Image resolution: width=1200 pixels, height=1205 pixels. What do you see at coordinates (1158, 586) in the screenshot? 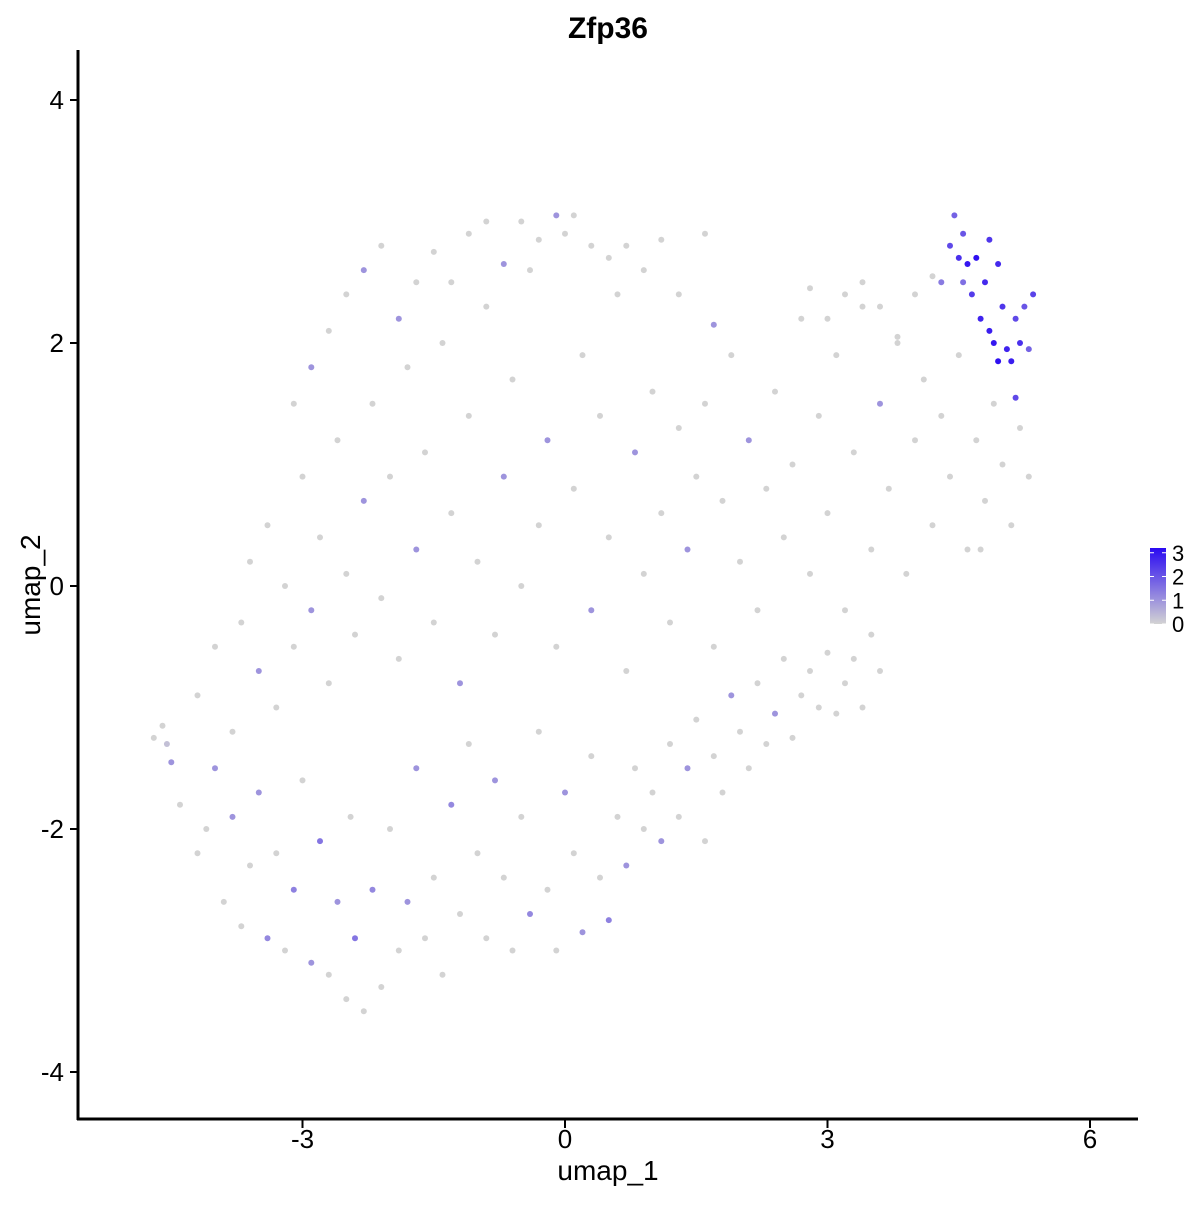
I see `colorbar-gradient` at bounding box center [1158, 586].